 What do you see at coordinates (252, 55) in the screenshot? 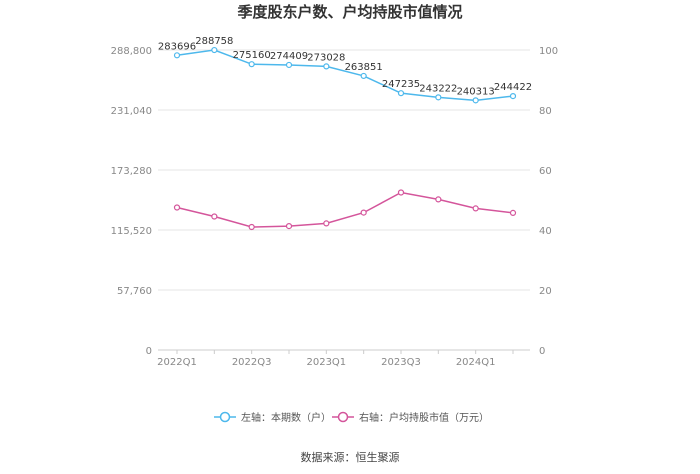
I see `data-label: 275160` at bounding box center [252, 55].